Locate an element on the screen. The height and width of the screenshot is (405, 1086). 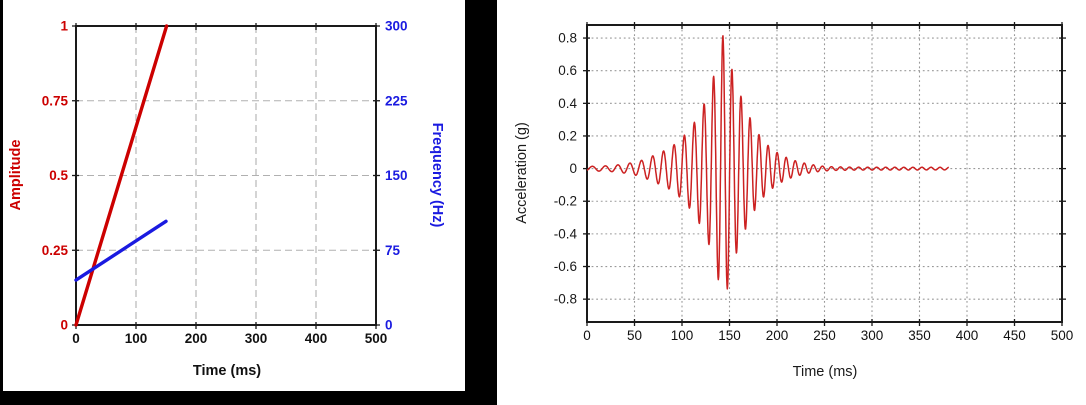
amplitude-tick-label: 0.25 is located at coordinates (55, 250).